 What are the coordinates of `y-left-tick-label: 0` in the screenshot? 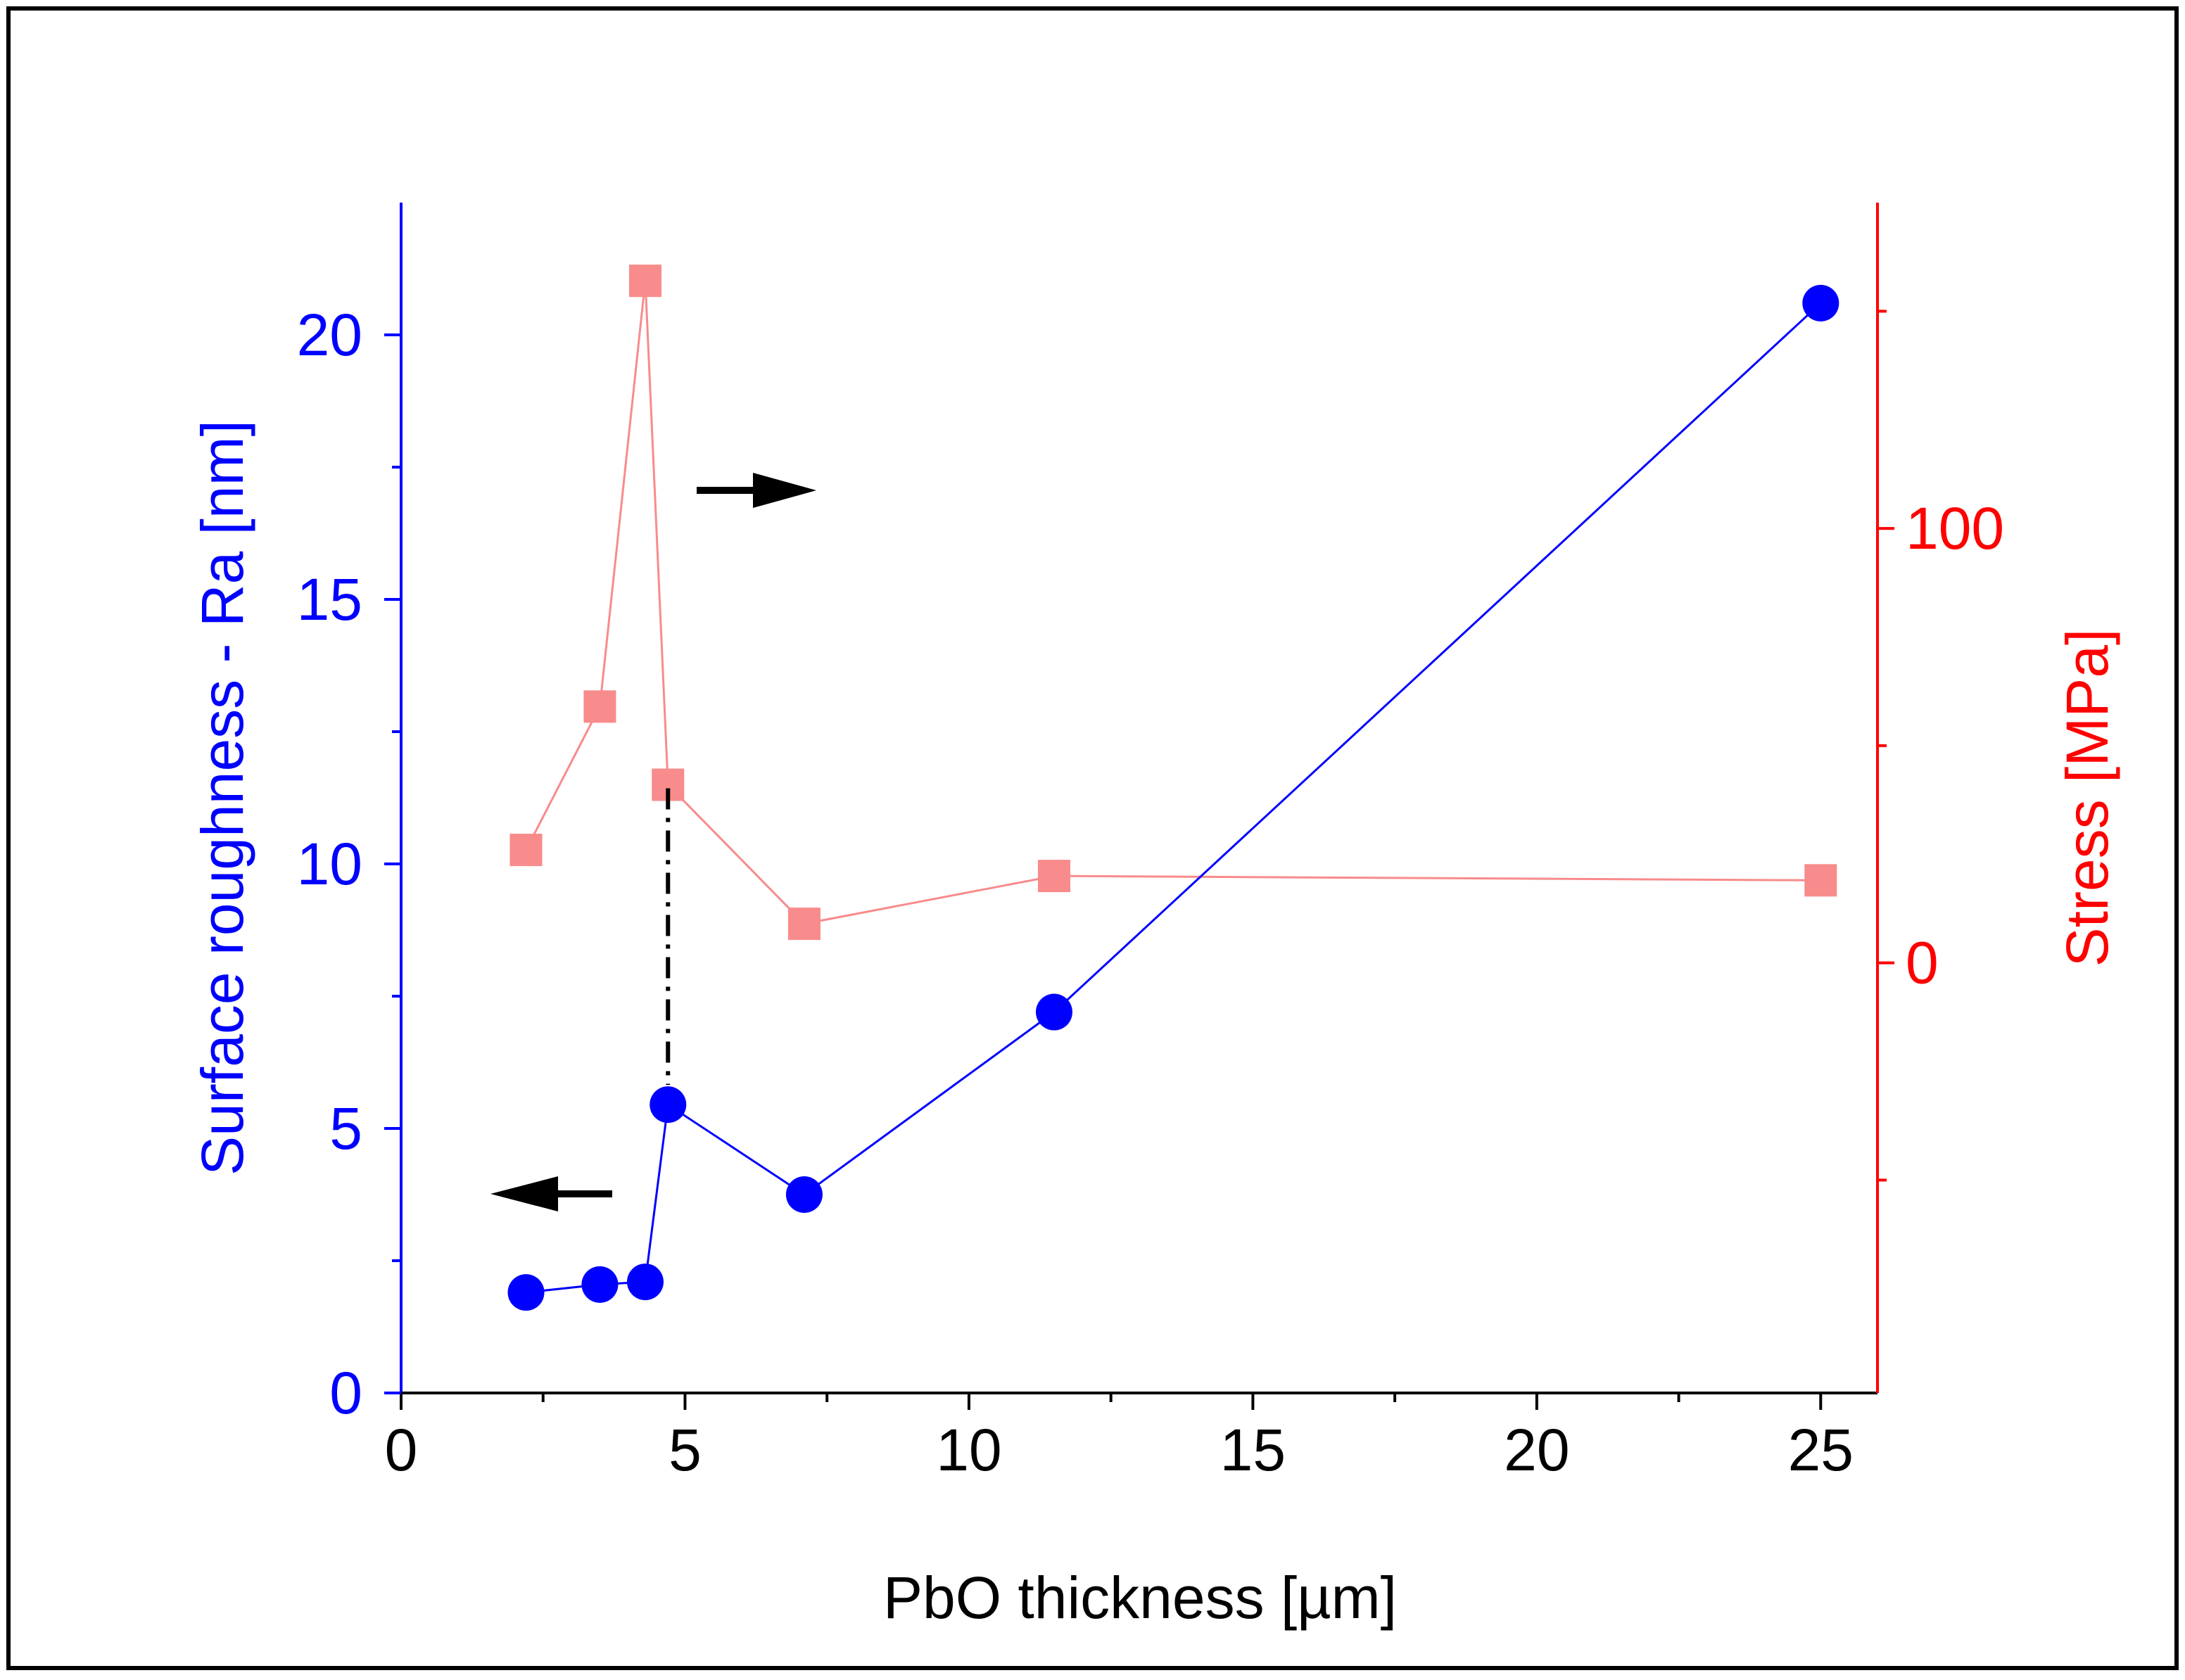 It's located at (345, 1393).